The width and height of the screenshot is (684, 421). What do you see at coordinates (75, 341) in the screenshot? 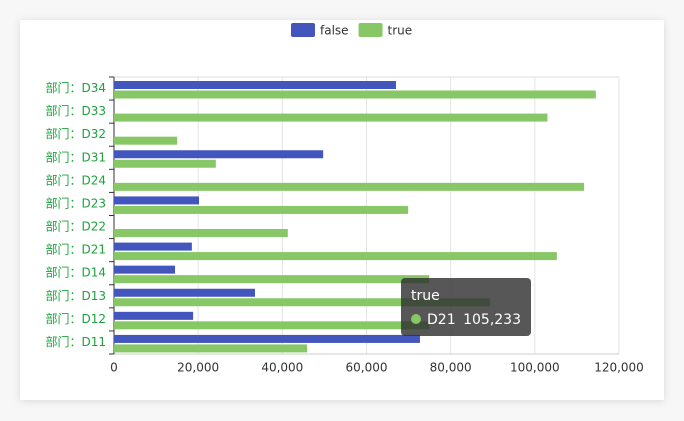
I see `y-tick-label: 部门：D11` at bounding box center [75, 341].